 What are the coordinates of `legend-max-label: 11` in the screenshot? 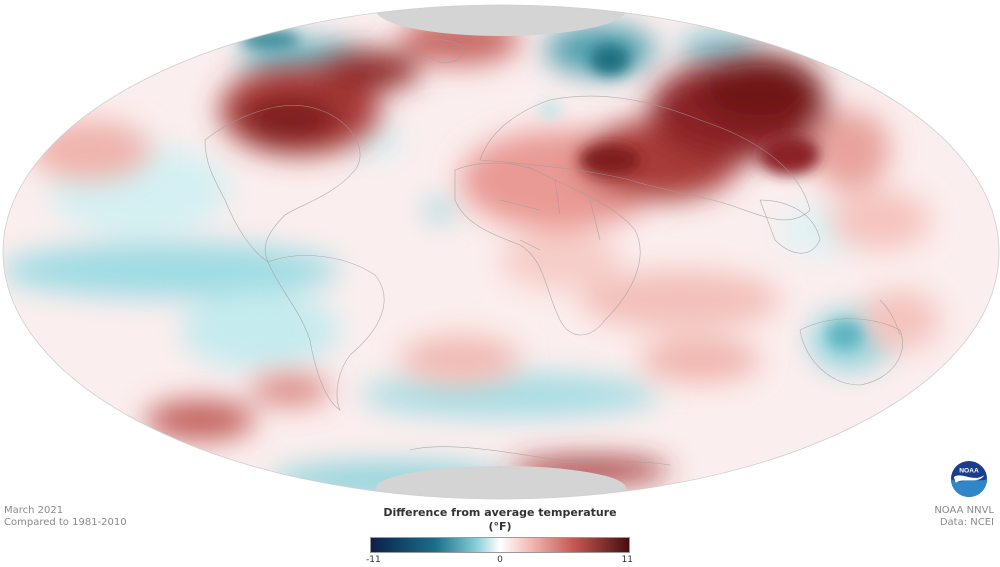 It's located at (627, 560).